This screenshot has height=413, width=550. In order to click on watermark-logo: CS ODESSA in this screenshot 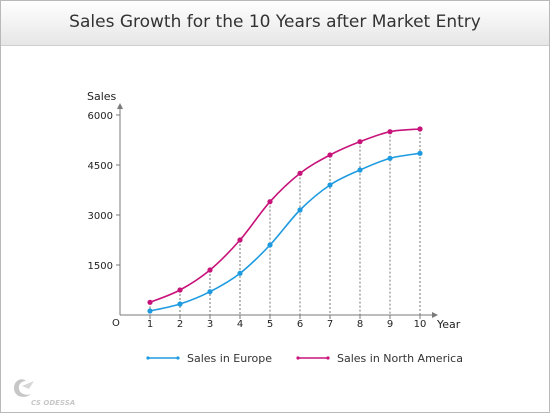, I will do `click(44, 393)`.